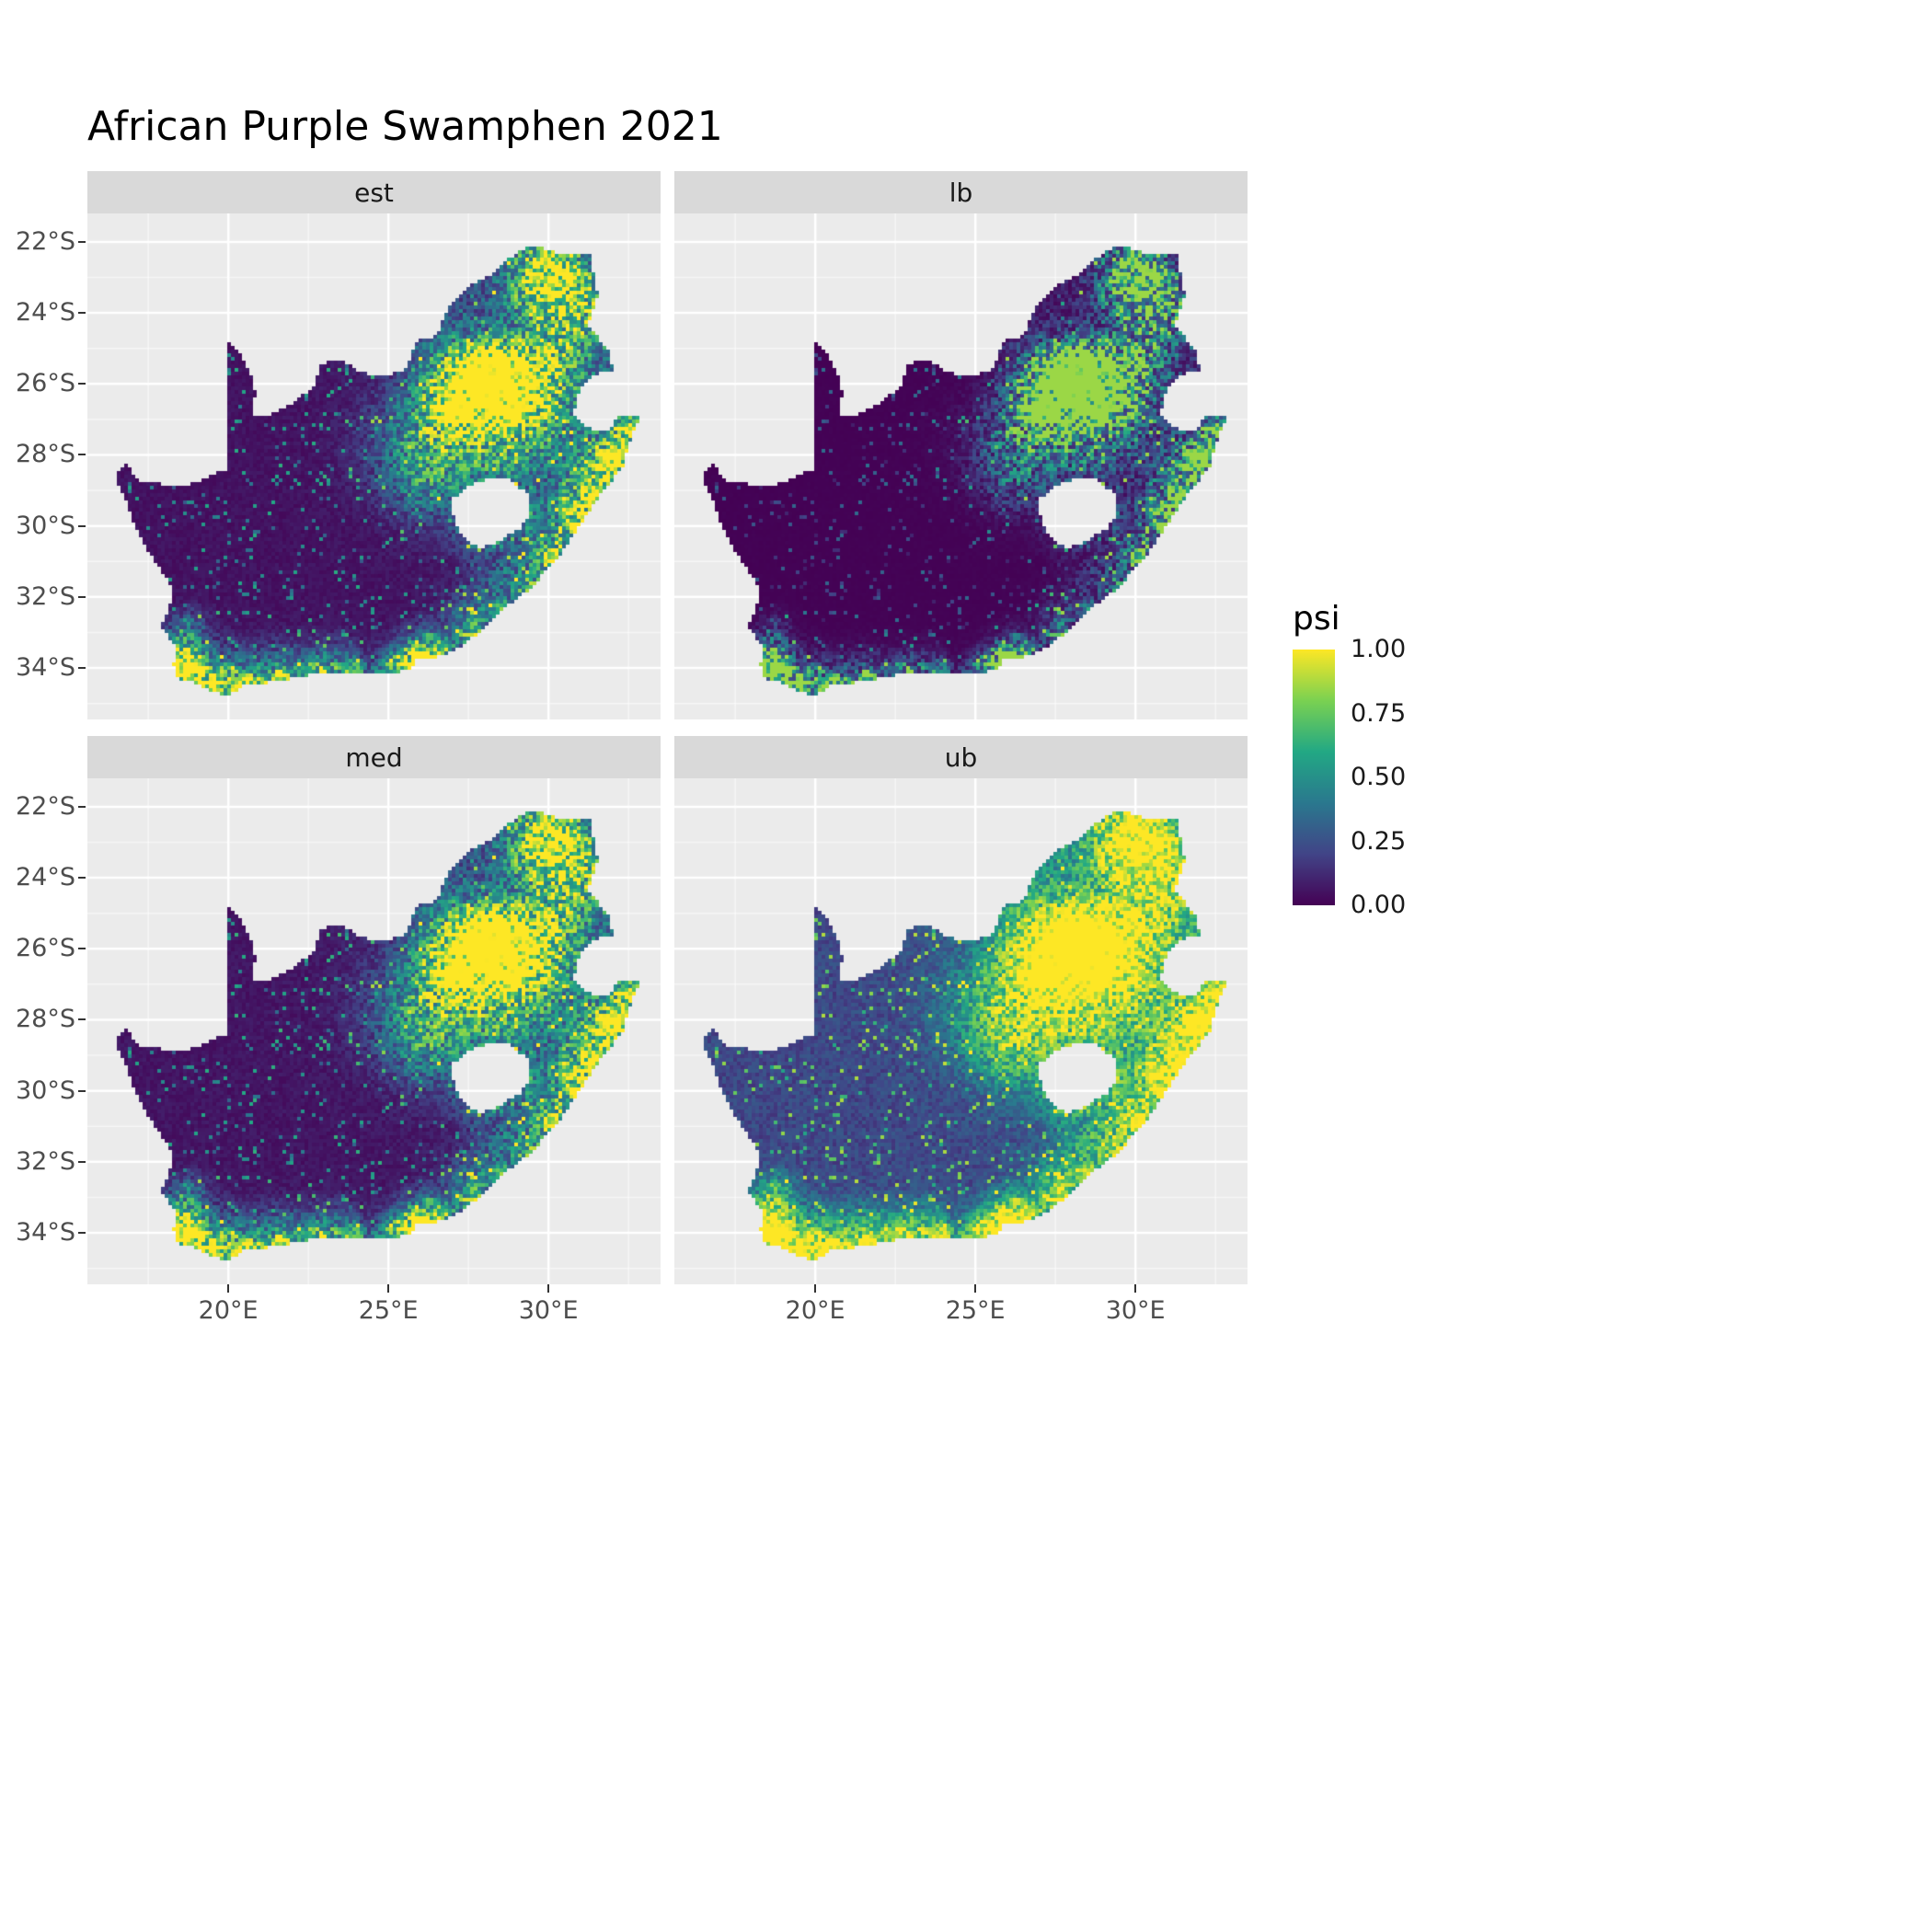 The width and height of the screenshot is (1932, 1932). Describe the element at coordinates (1379, 713) in the screenshot. I see `legend-tick-label: 0.75` at that location.